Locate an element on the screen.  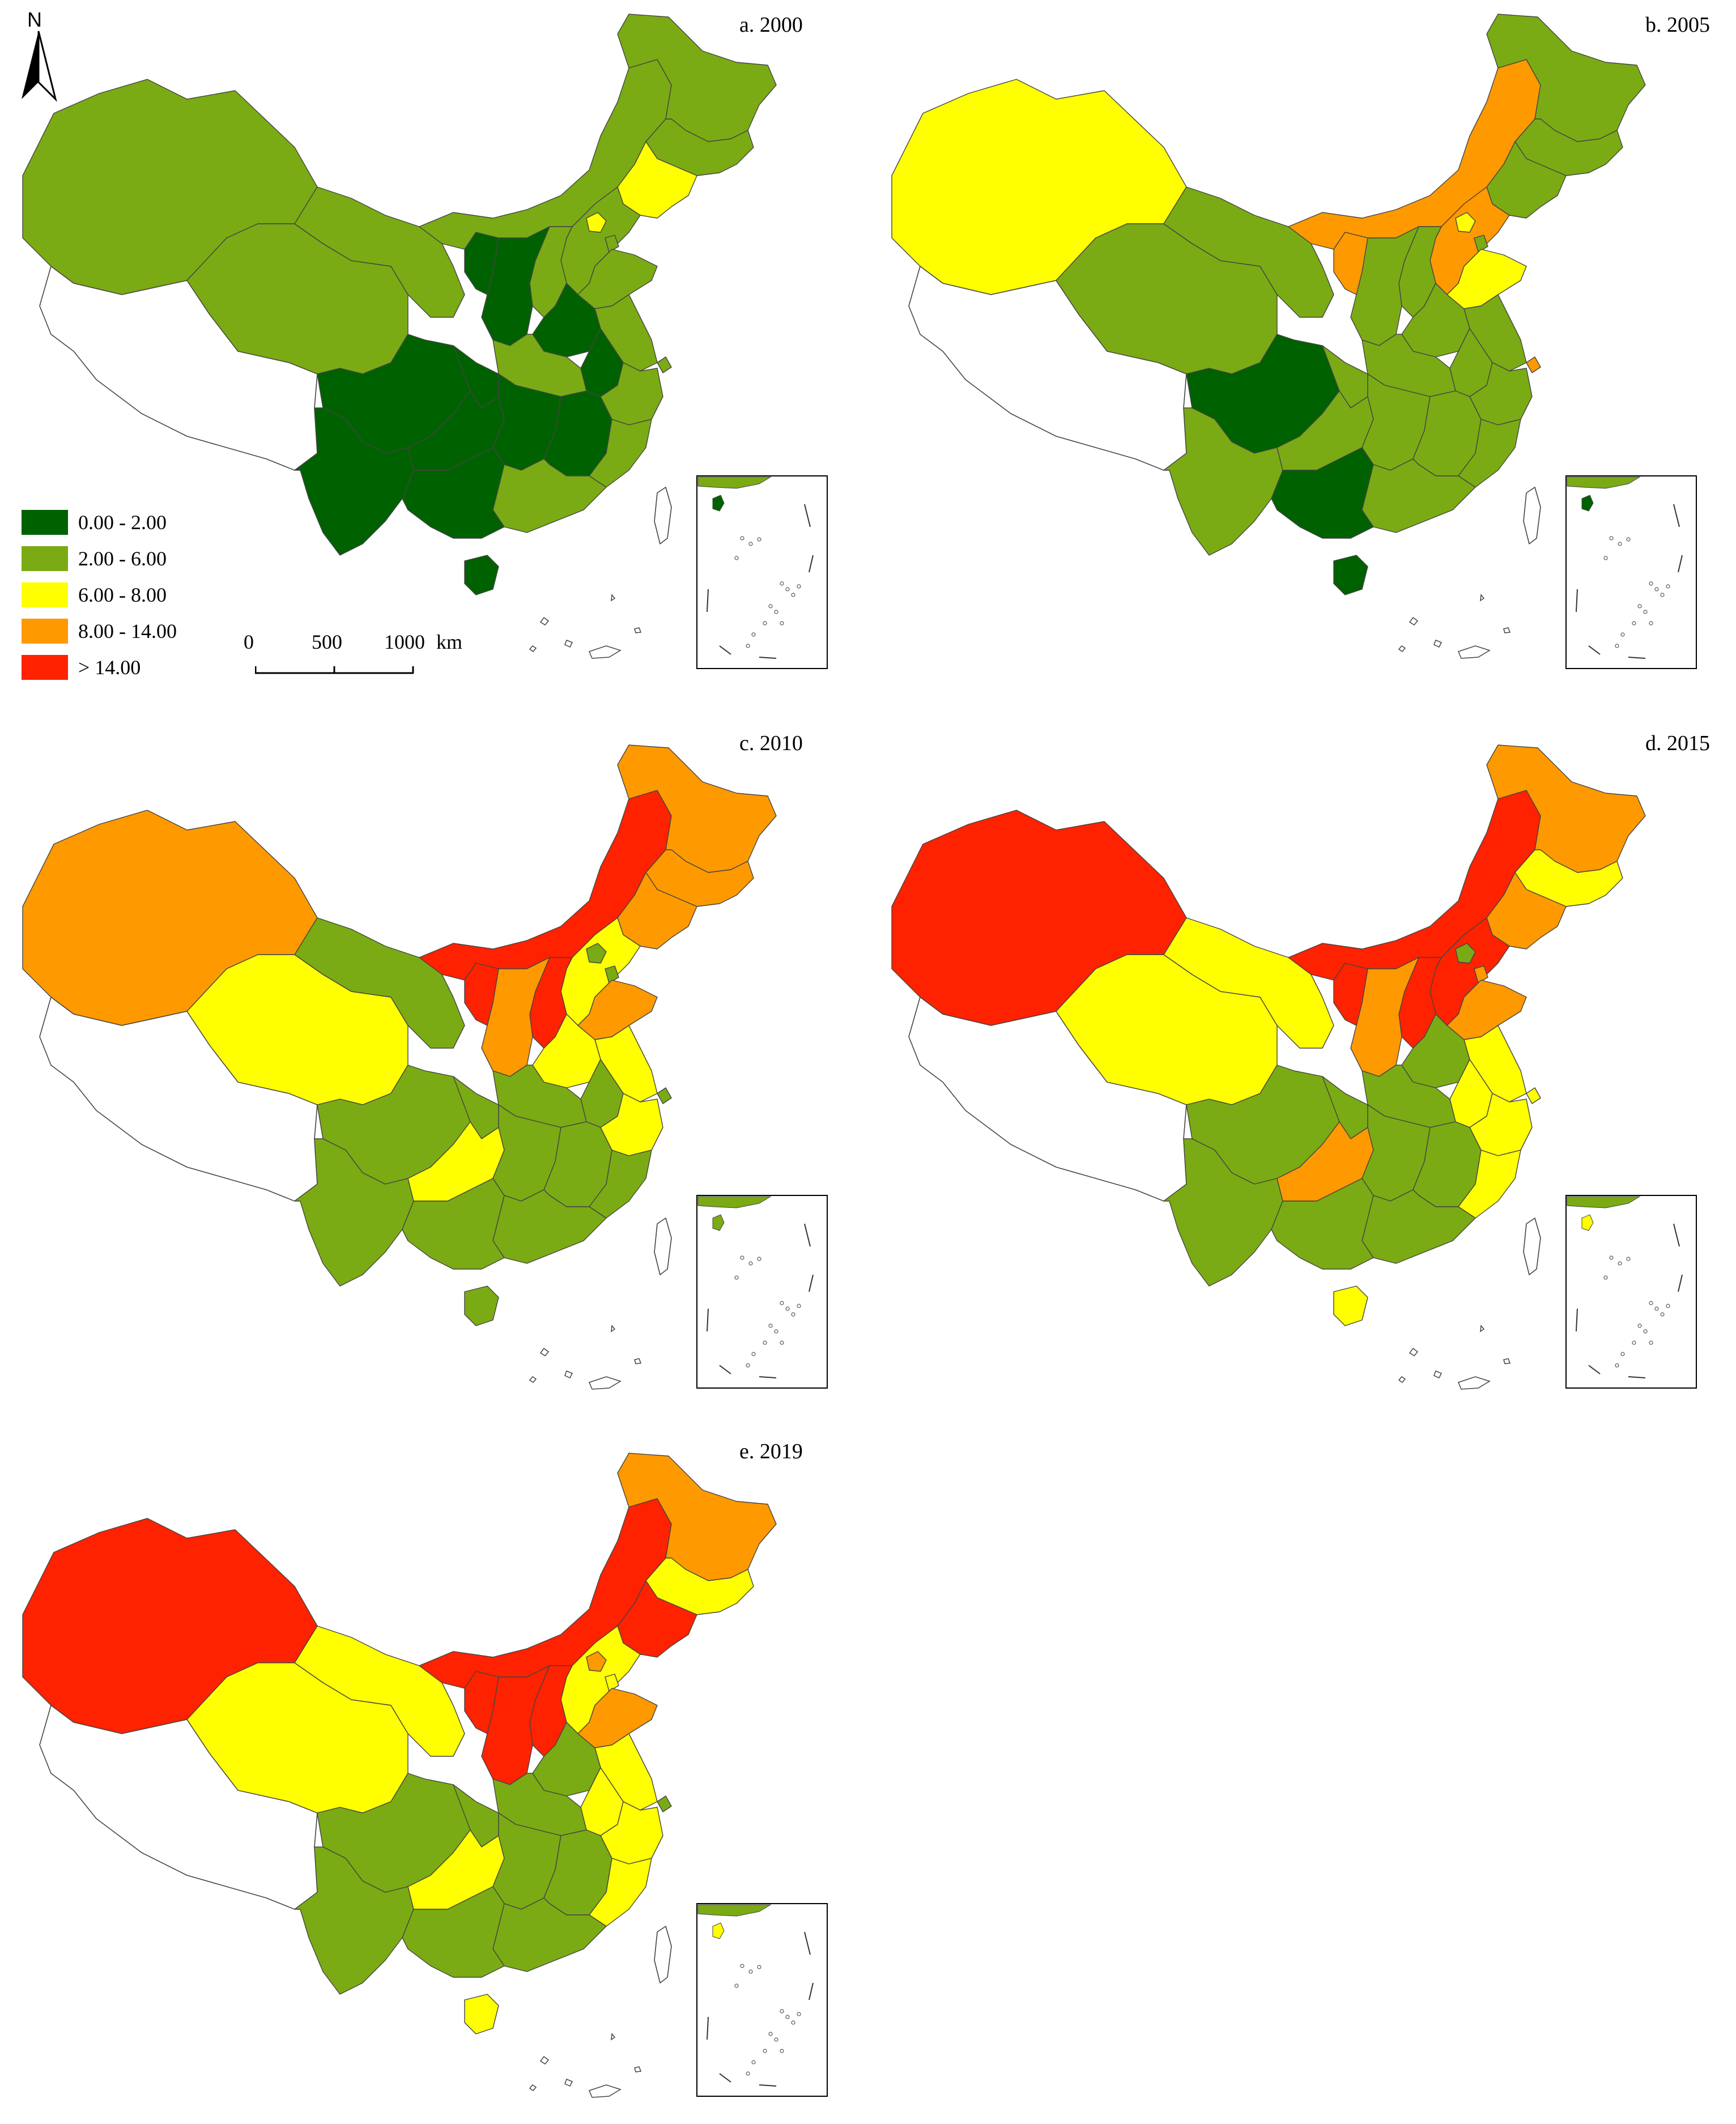
panel-title: d. 2015 is located at coordinates (1678, 743).